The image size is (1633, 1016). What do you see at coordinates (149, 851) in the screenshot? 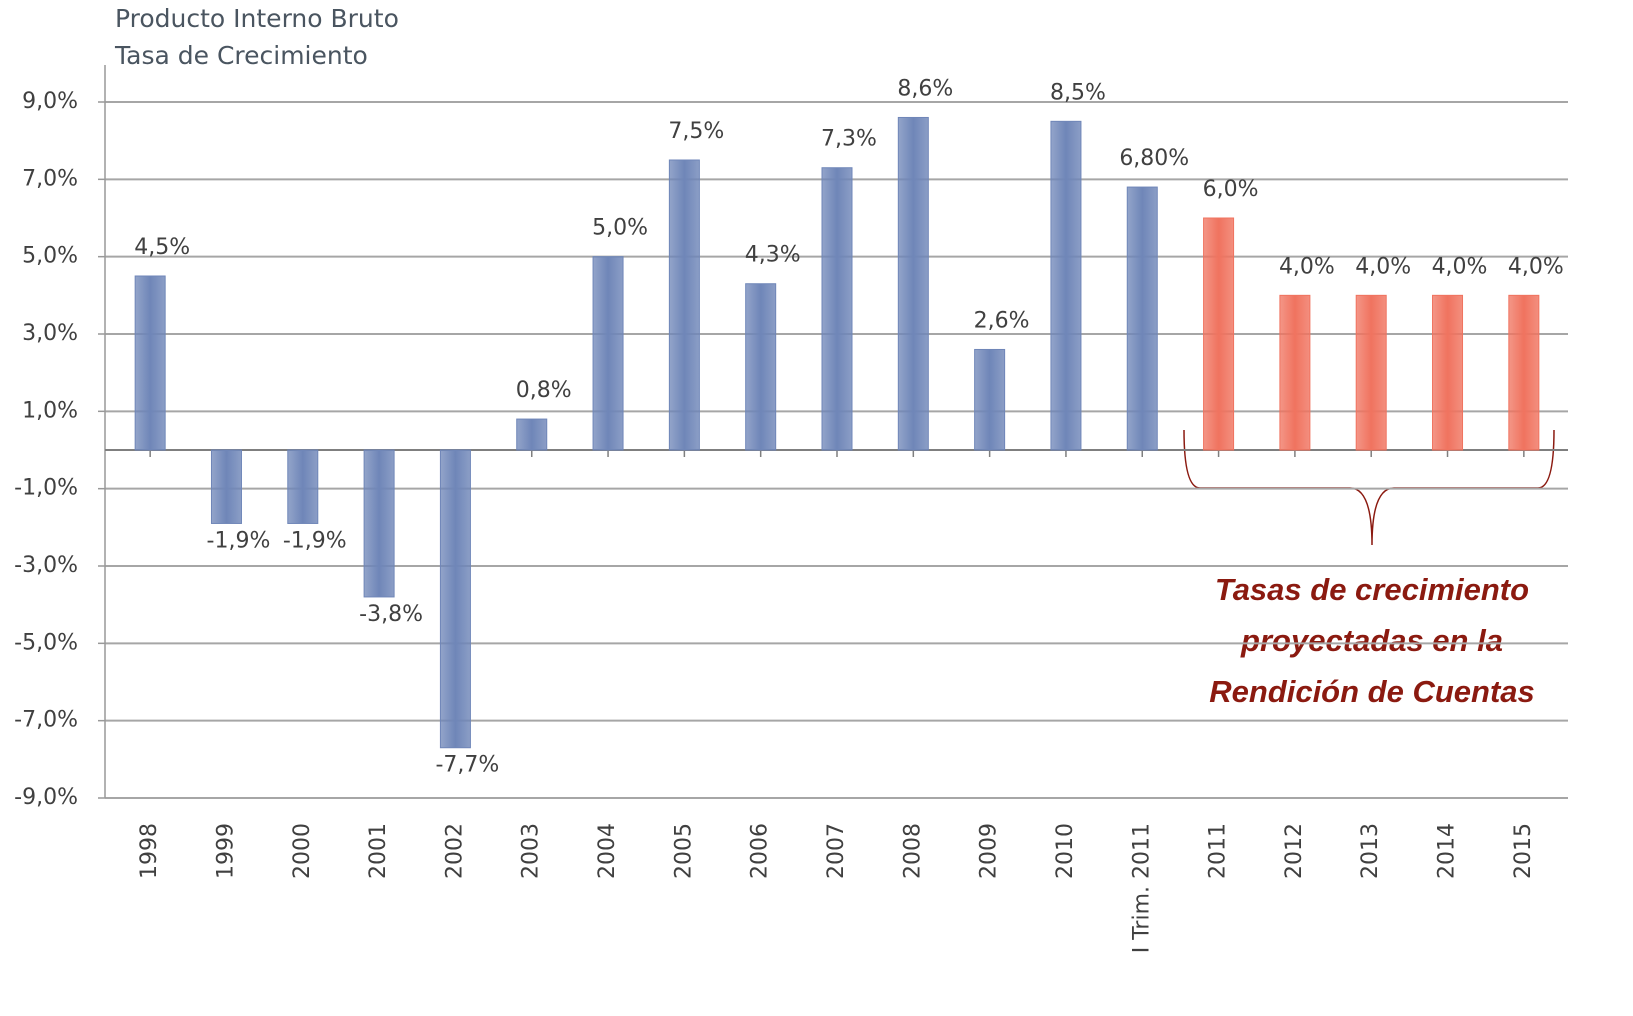
I see `x-tick-label: 1998` at bounding box center [149, 851].